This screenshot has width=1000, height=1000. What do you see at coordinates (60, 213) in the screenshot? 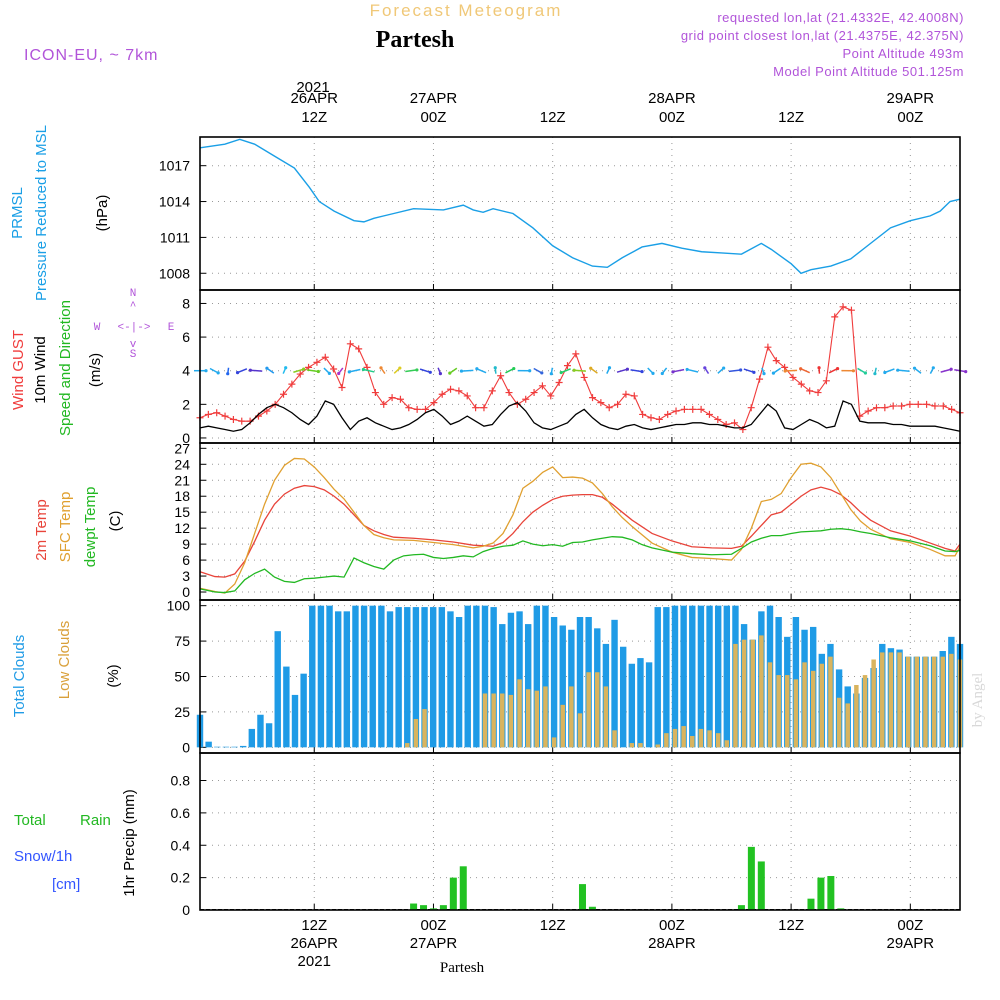
I see `pressure-labels: PRMSL Pressure Reduced to MSL (hPa)` at bounding box center [60, 213].